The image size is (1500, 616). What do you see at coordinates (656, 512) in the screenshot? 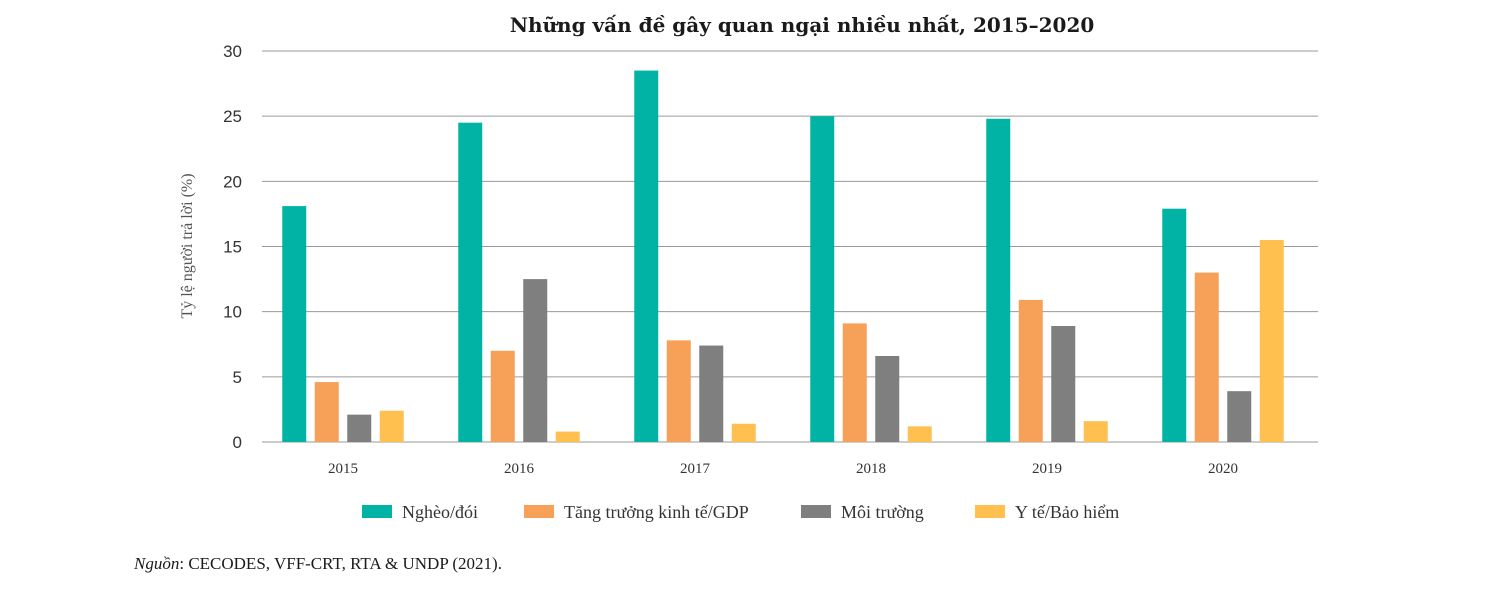
I see `legend-label-2: Tăng trưởng kinh tế/GDP` at bounding box center [656, 512].